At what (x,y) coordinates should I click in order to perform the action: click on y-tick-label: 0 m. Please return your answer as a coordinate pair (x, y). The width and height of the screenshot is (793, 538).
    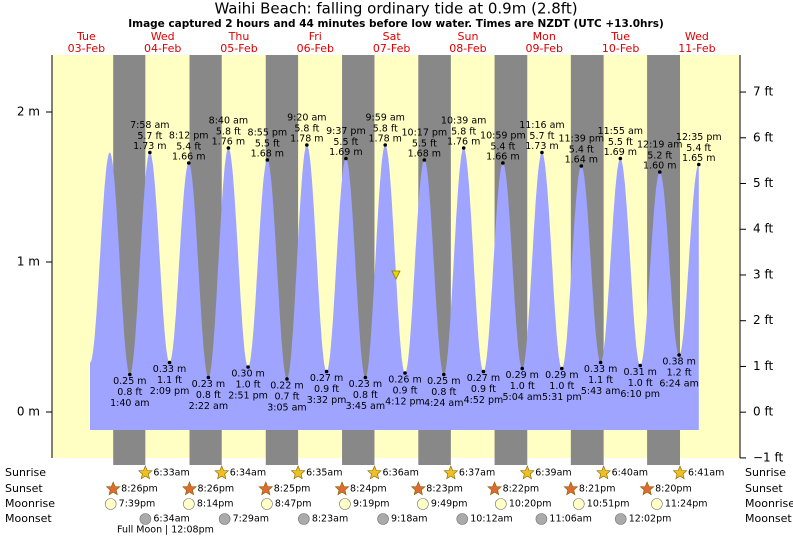
    Looking at the image, I should click on (28, 412).